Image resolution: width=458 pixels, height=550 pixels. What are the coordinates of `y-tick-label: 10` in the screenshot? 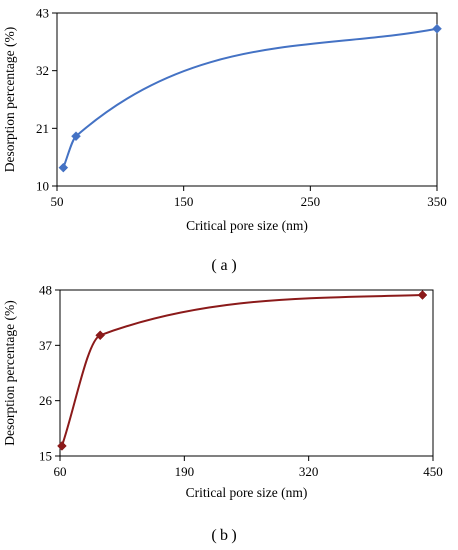 It's located at (42, 186).